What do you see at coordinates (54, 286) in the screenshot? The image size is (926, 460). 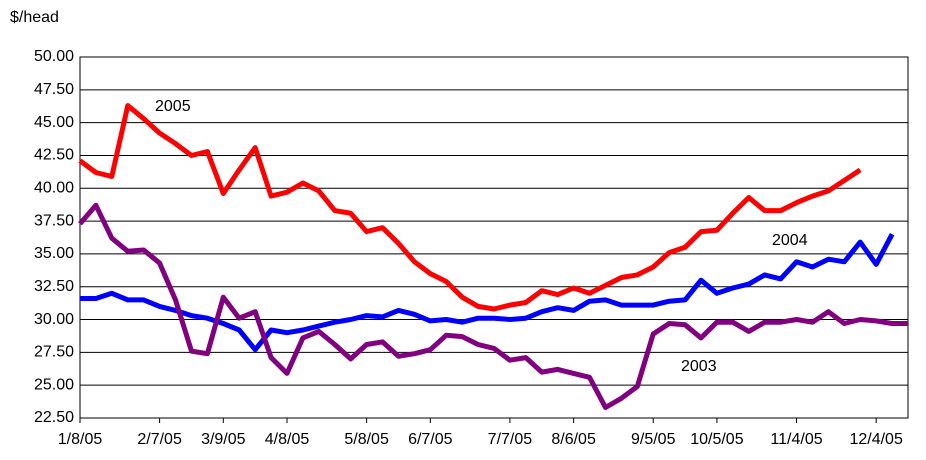 I see `y-tick-label: 32.50` at bounding box center [54, 286].